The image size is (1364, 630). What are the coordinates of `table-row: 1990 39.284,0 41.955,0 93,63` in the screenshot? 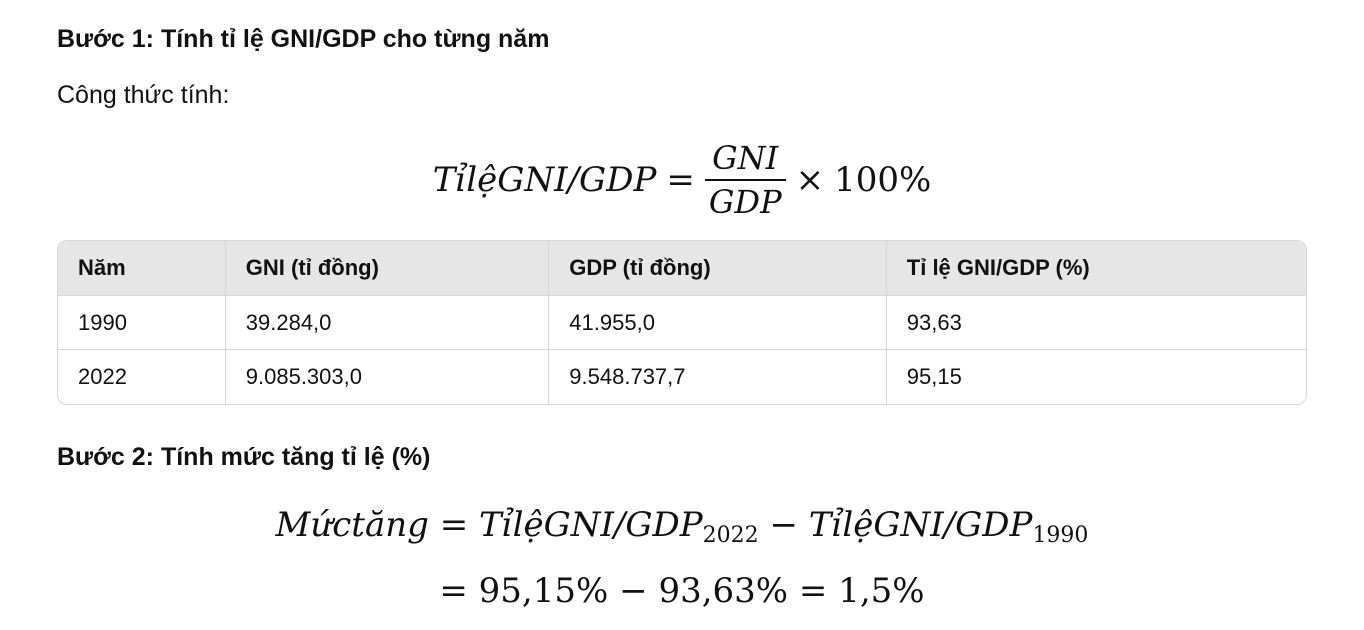 It's located at (682, 323).